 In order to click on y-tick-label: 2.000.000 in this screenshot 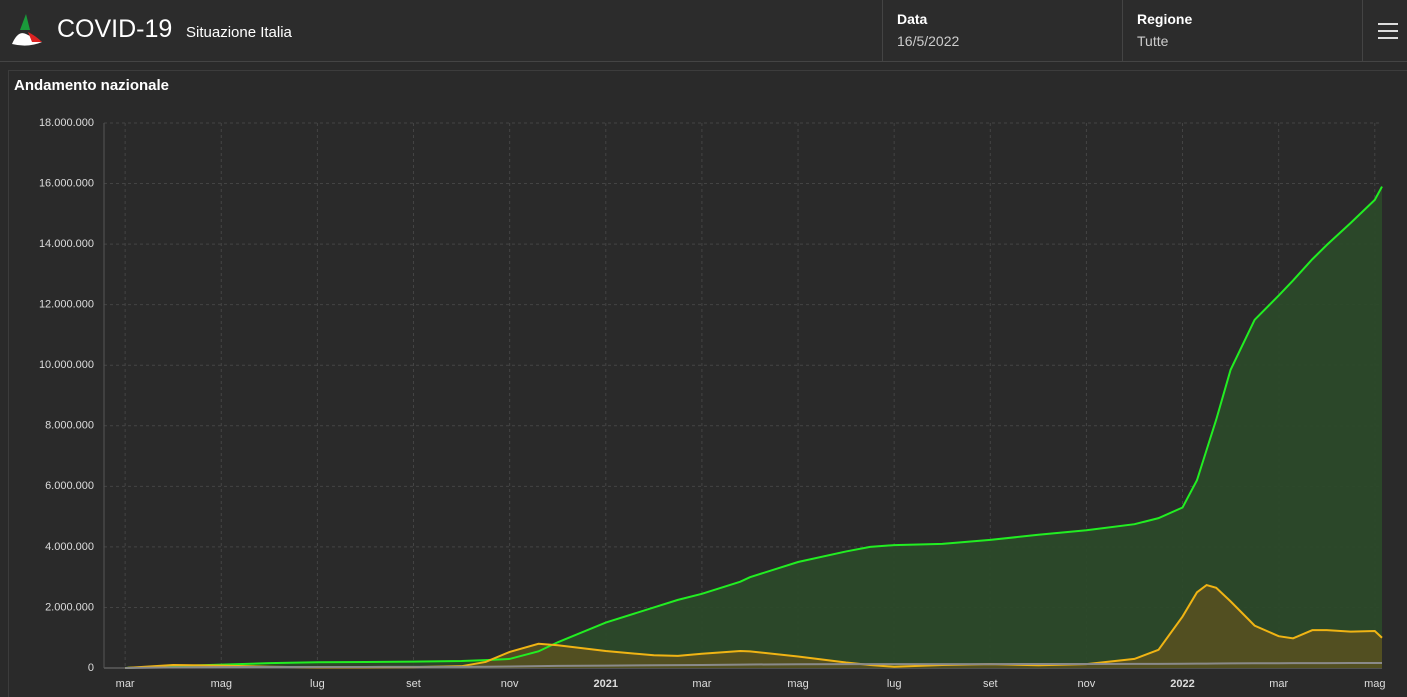, I will do `click(69, 607)`.